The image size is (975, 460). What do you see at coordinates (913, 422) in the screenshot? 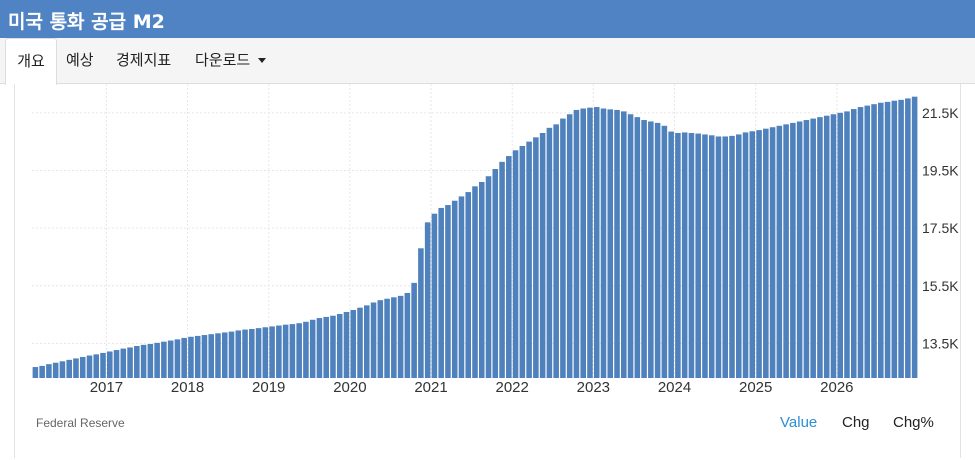
I see `chg-pct-button: Chg%` at bounding box center [913, 422].